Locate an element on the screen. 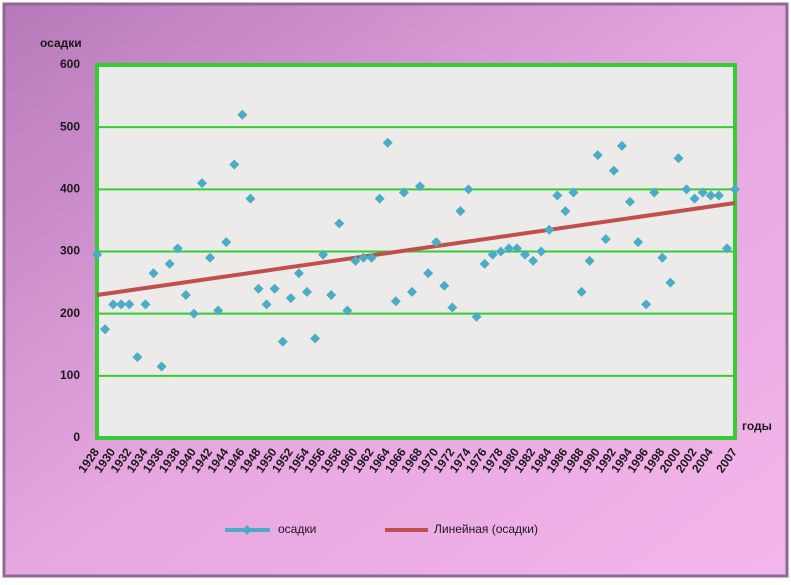 The height and width of the screenshot is (585, 791). y-tick-label: 400 is located at coordinates (70, 189).